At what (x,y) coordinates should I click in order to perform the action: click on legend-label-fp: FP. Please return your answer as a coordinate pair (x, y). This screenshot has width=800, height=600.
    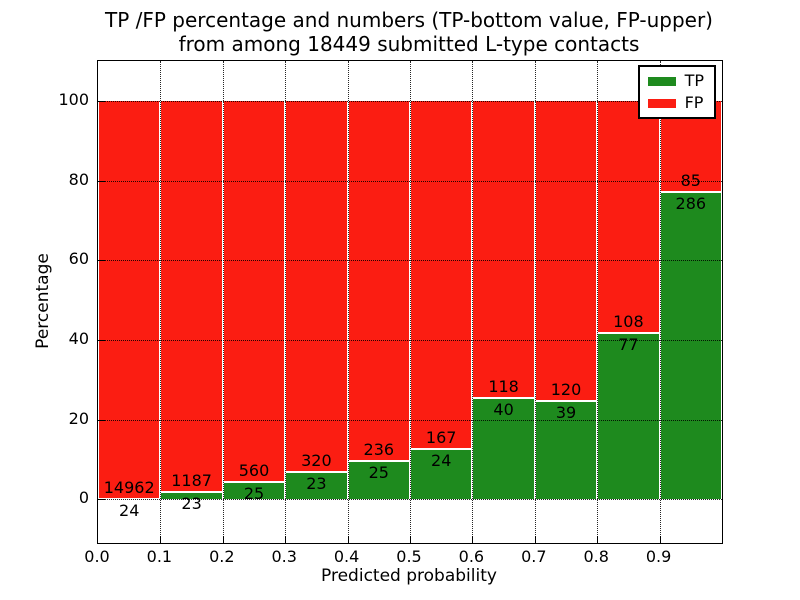
    Looking at the image, I should click on (694, 102).